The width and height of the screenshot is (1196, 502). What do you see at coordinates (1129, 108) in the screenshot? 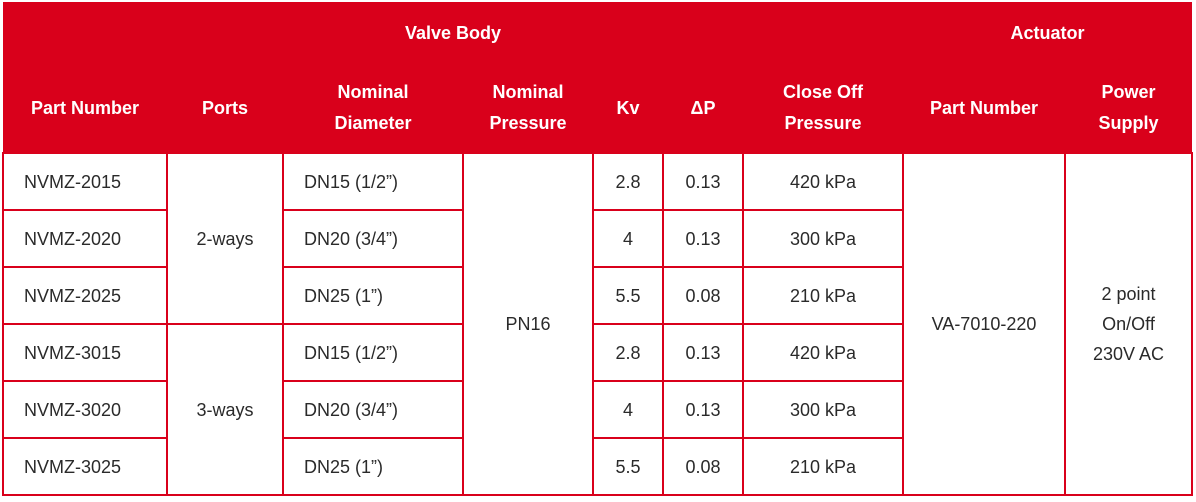
I see `power-supply-header: Power Supply` at bounding box center [1129, 108].